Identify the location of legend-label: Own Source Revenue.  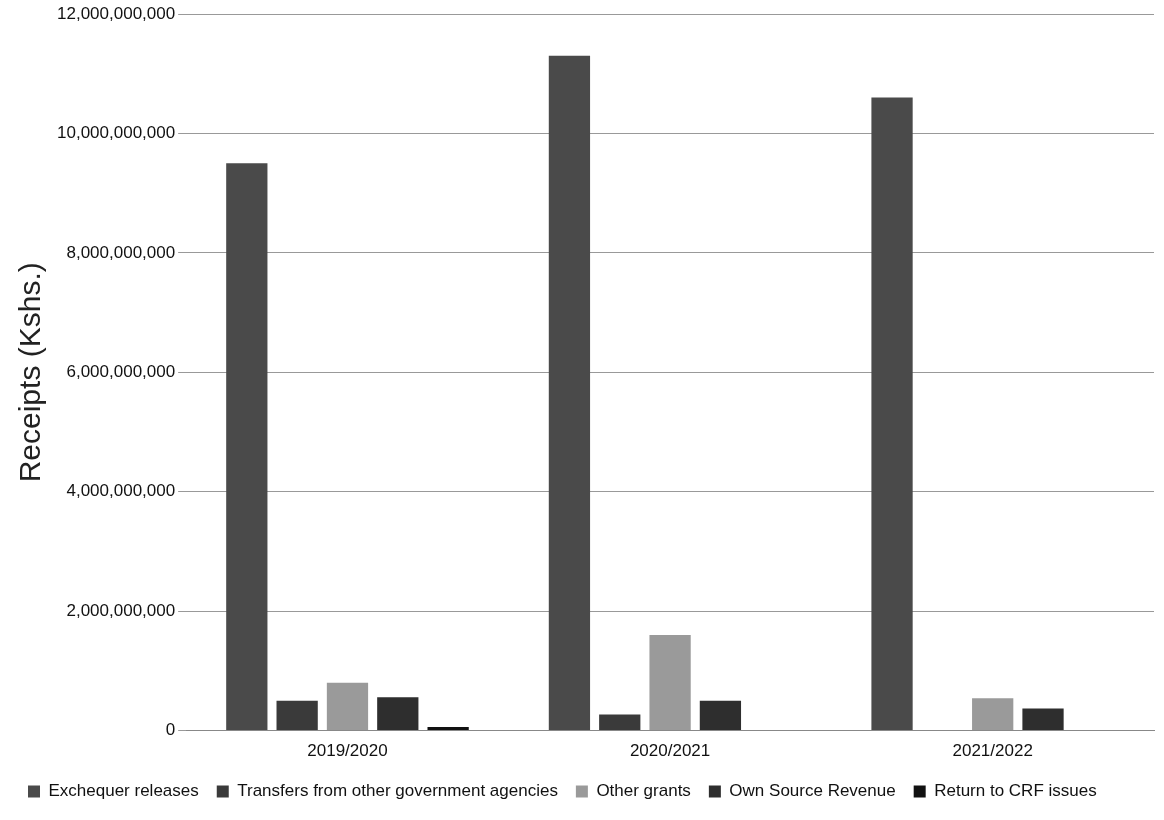
(812, 791).